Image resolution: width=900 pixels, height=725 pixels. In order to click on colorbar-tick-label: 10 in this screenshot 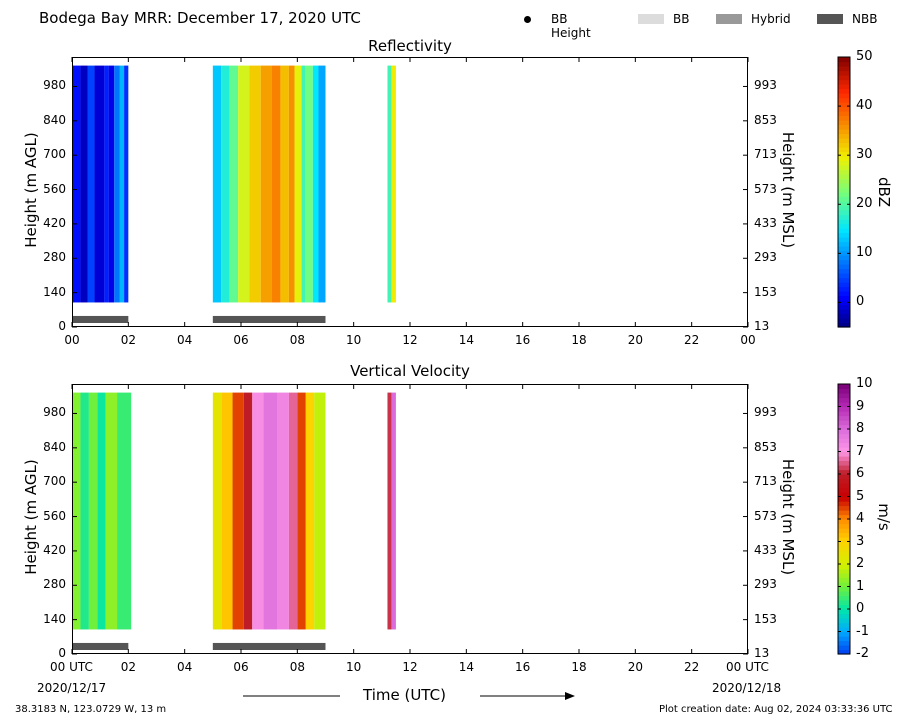, I will do `click(864, 383)`.